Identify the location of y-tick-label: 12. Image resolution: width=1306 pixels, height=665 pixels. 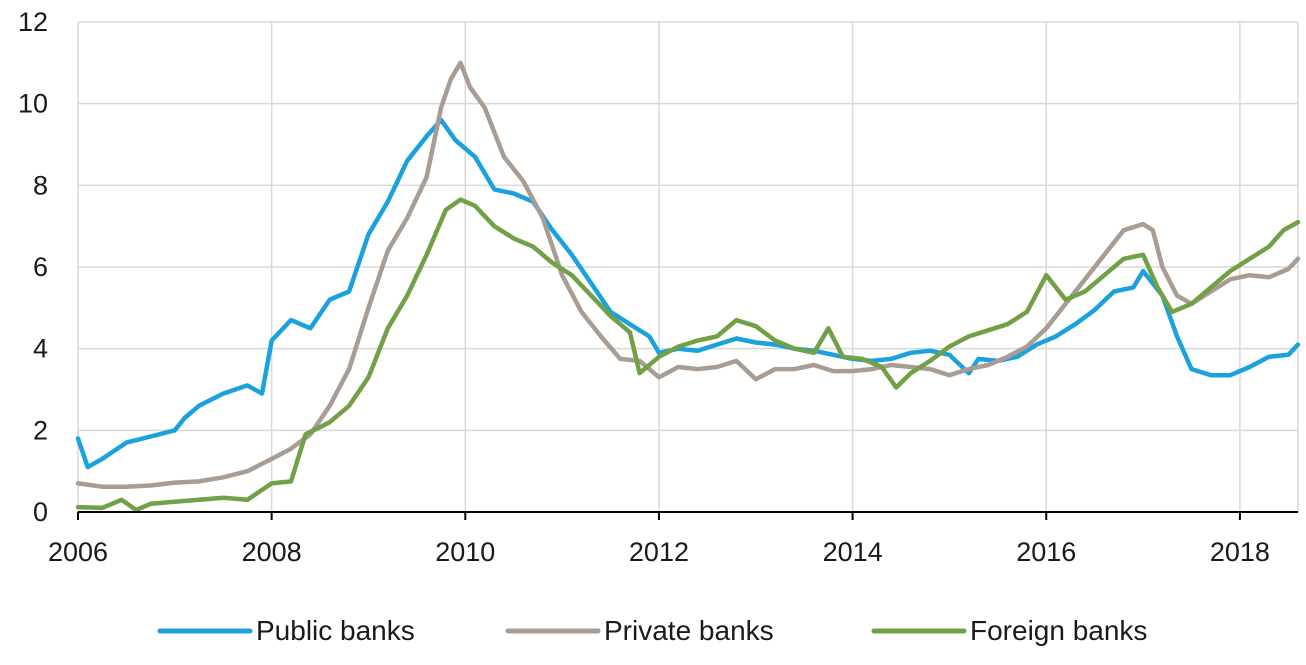
(33, 22).